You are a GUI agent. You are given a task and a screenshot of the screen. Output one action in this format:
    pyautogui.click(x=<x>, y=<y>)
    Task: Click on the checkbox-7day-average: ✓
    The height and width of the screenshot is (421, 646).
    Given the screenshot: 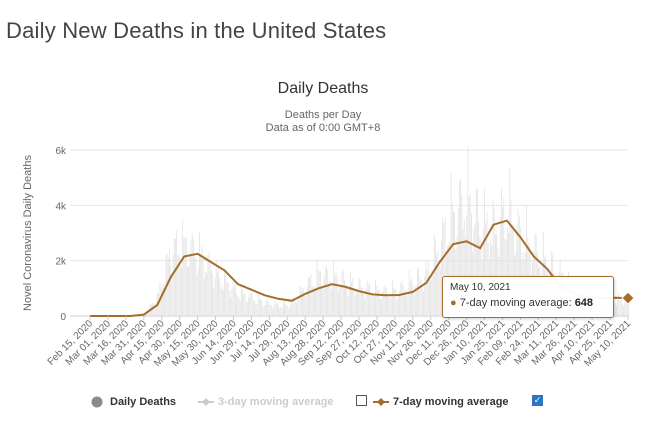 What is the action you would take?
    pyautogui.click(x=537, y=400)
    